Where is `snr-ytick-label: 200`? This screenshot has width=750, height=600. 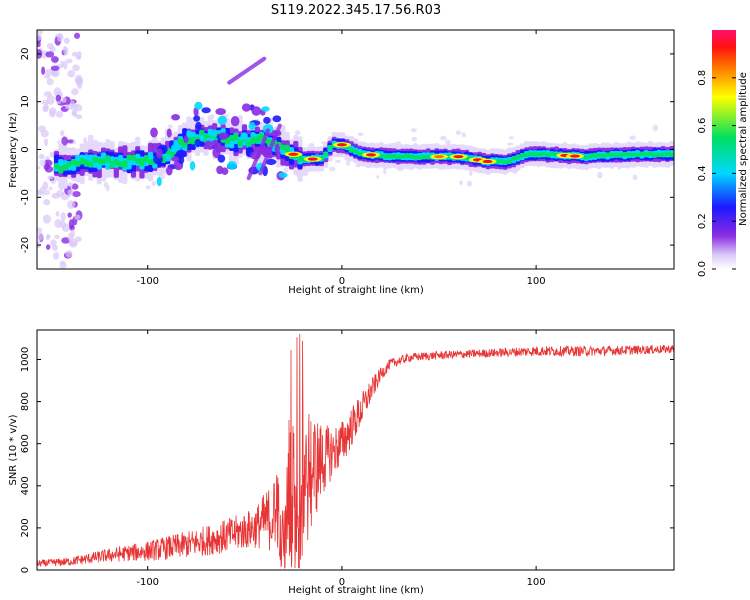 snr-ytick-label: 200 is located at coordinates (25, 527).